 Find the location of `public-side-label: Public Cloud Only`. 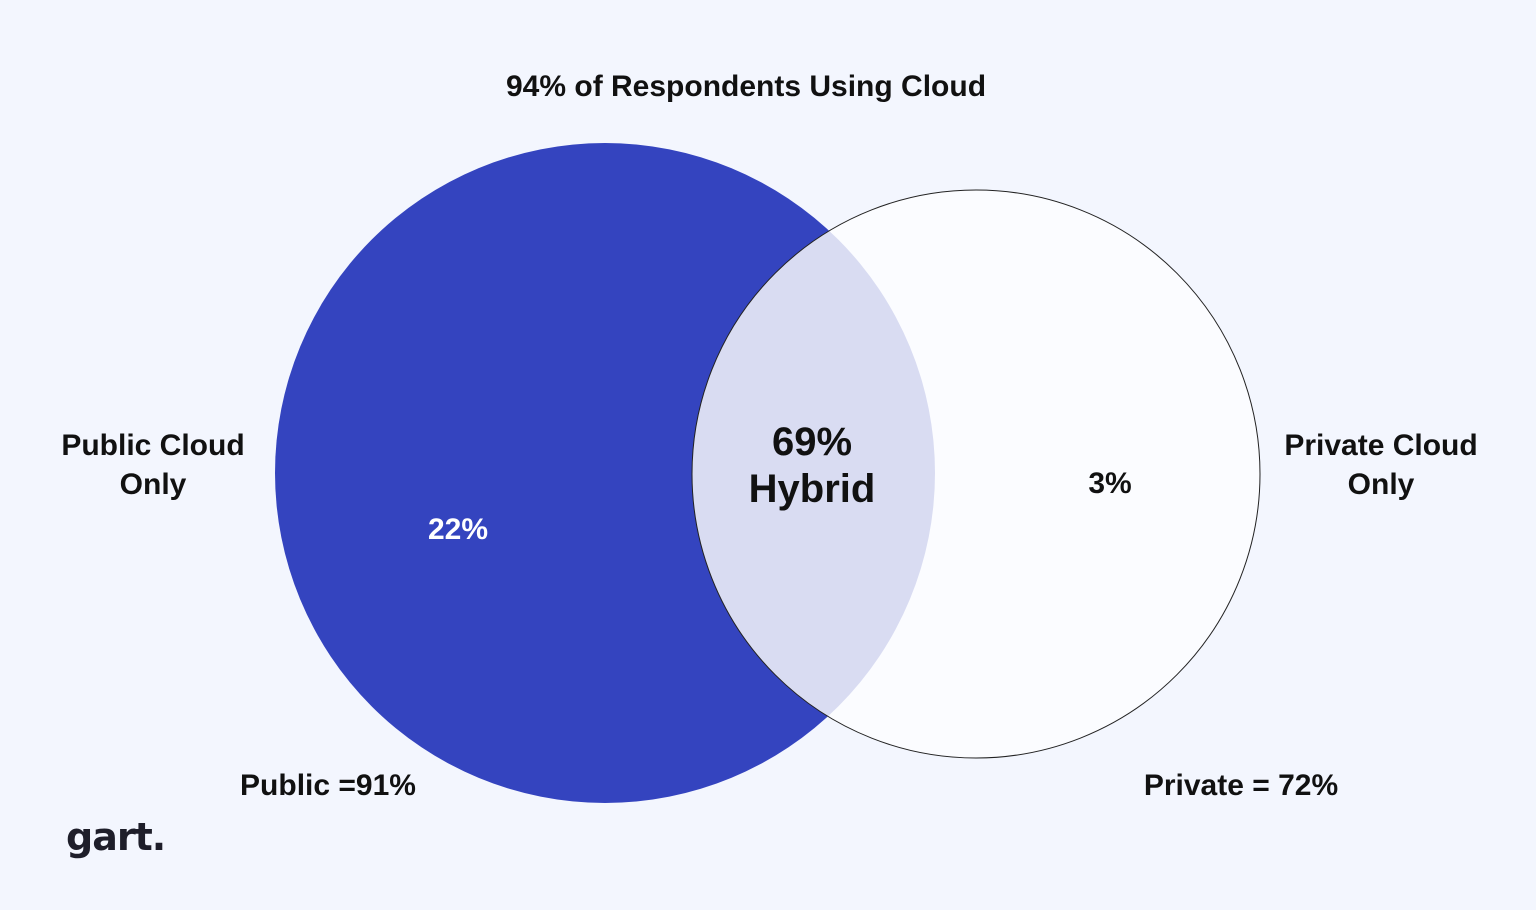

public-side-label: Public Cloud Only is located at coordinates (153, 465).